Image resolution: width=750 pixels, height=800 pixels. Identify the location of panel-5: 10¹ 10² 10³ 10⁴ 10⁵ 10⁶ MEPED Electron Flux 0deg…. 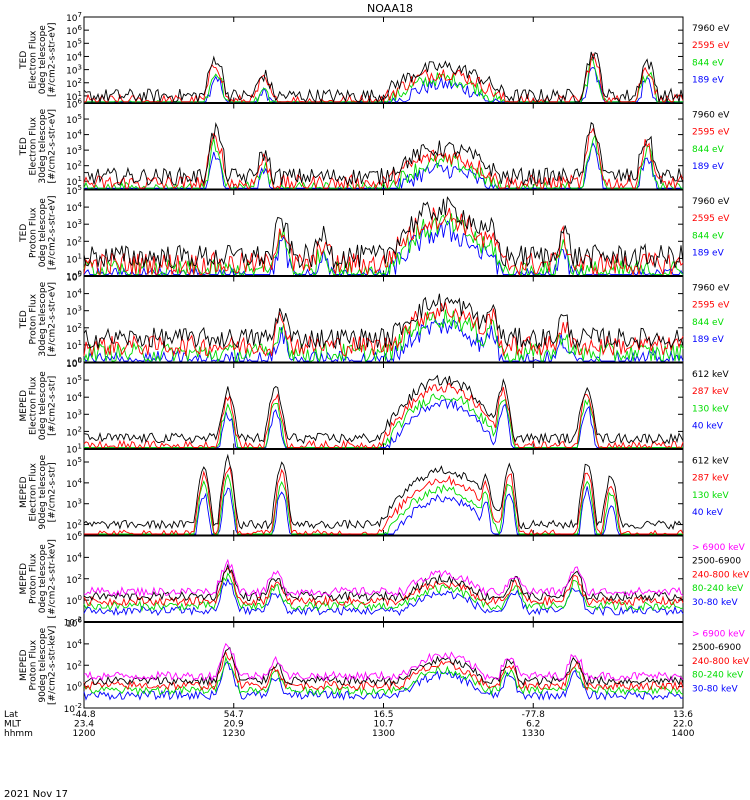
(374, 406).